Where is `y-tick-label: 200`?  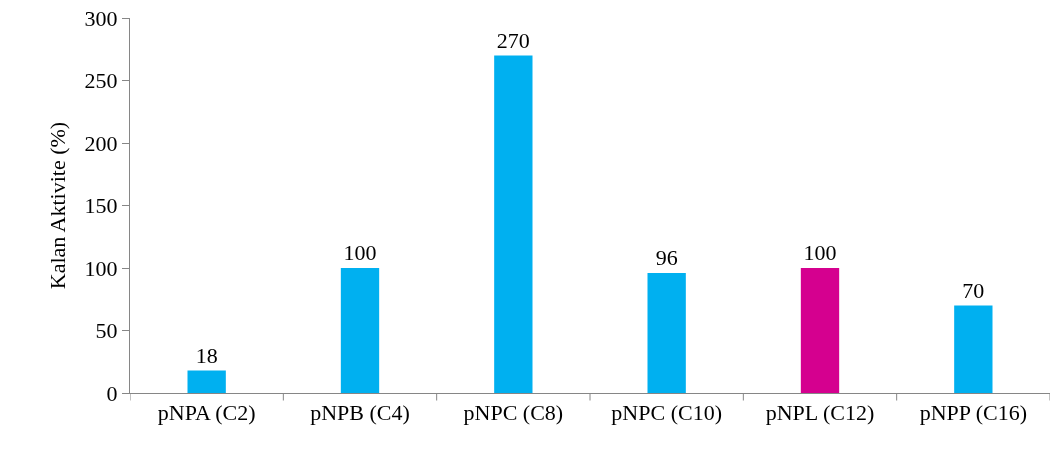 y-tick-label: 200 is located at coordinates (101, 143).